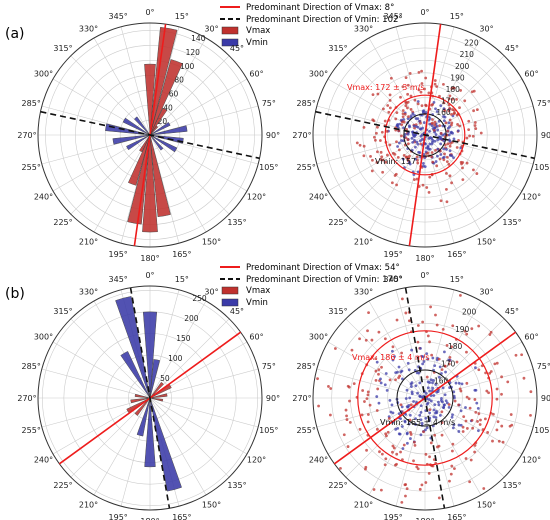 The width and height of the screenshot is (550, 520). I want to click on theta-tick-label: 225°, so click(62, 485).